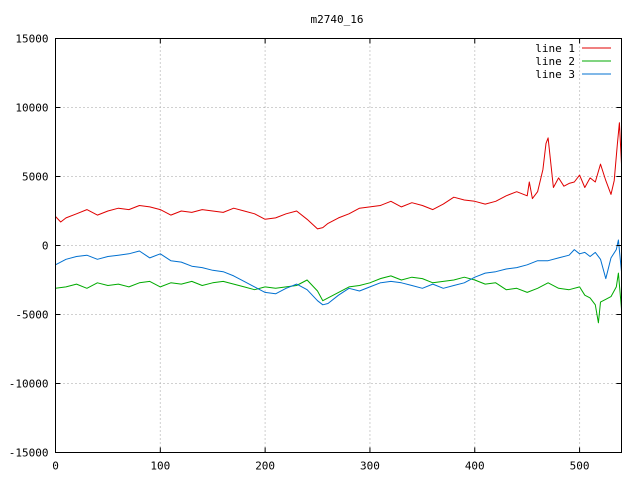 This screenshot has height=480, width=640. Describe the element at coordinates (45, 246) in the screenshot. I see `y-tick-label: 0` at that location.